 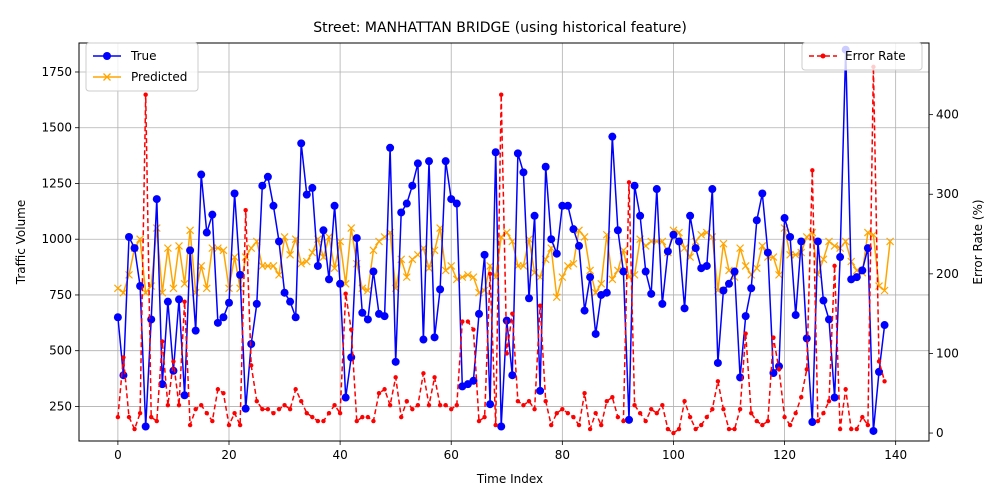 I want to click on x-axis-label: Time Index, so click(x=509, y=479).